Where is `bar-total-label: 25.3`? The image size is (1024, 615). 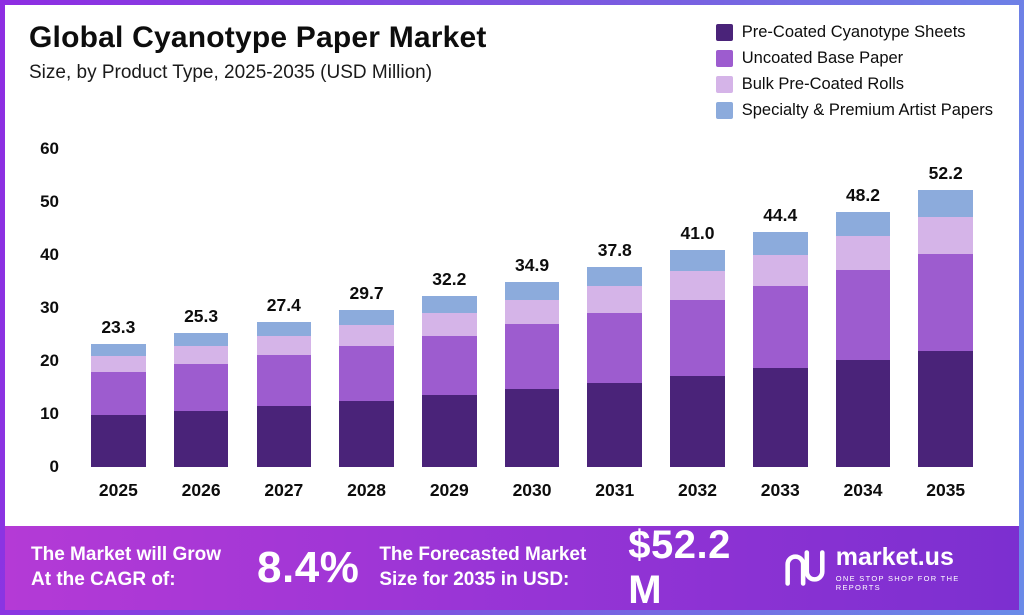 bar-total-label: 25.3 is located at coordinates (201, 315).